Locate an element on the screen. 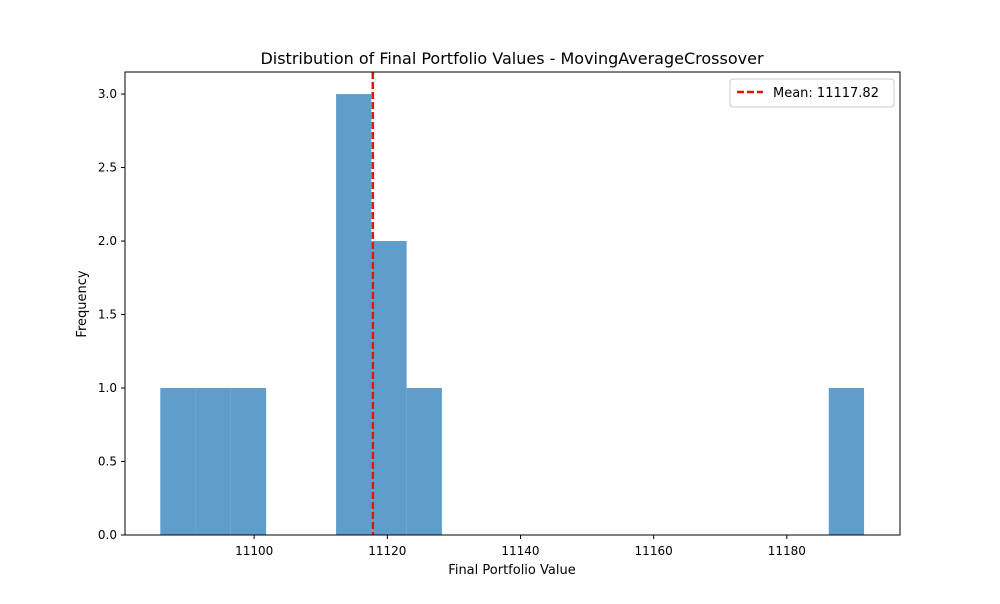  x-tick-label: 11120 is located at coordinates (387, 551).